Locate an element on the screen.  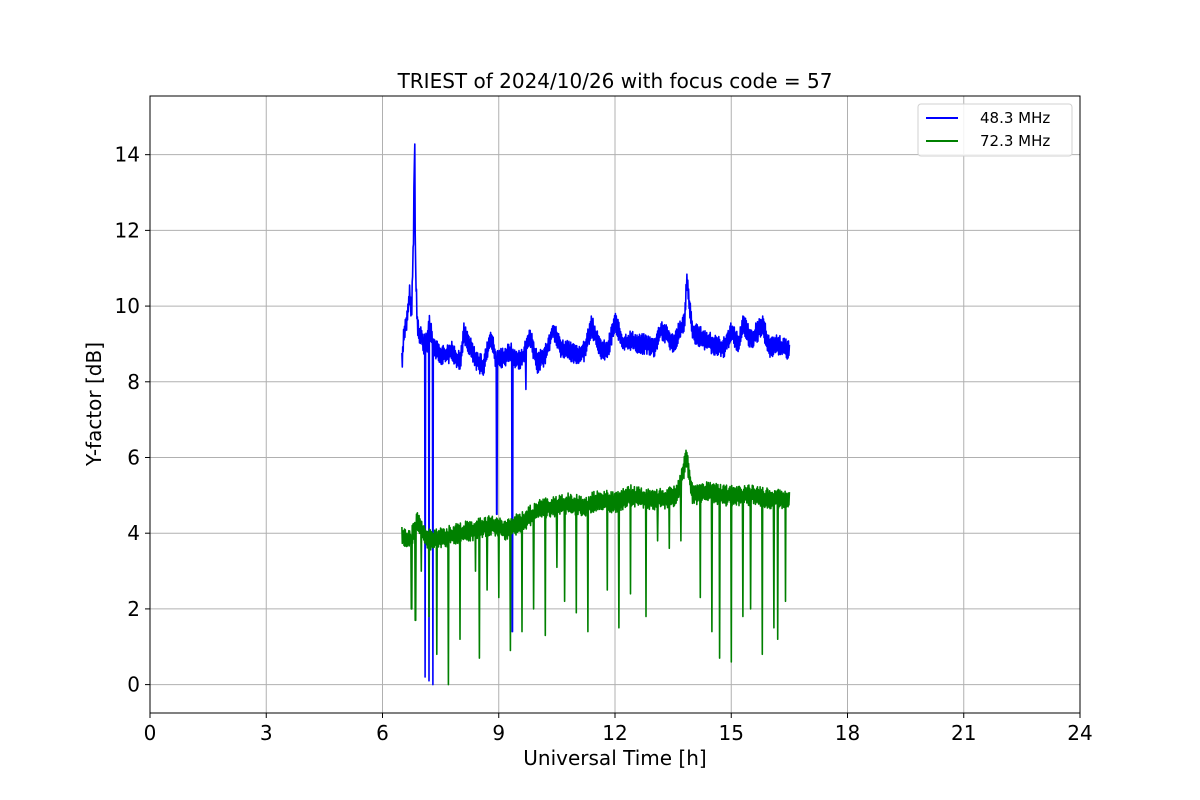
y-tick-label: 12 is located at coordinates (127, 230).